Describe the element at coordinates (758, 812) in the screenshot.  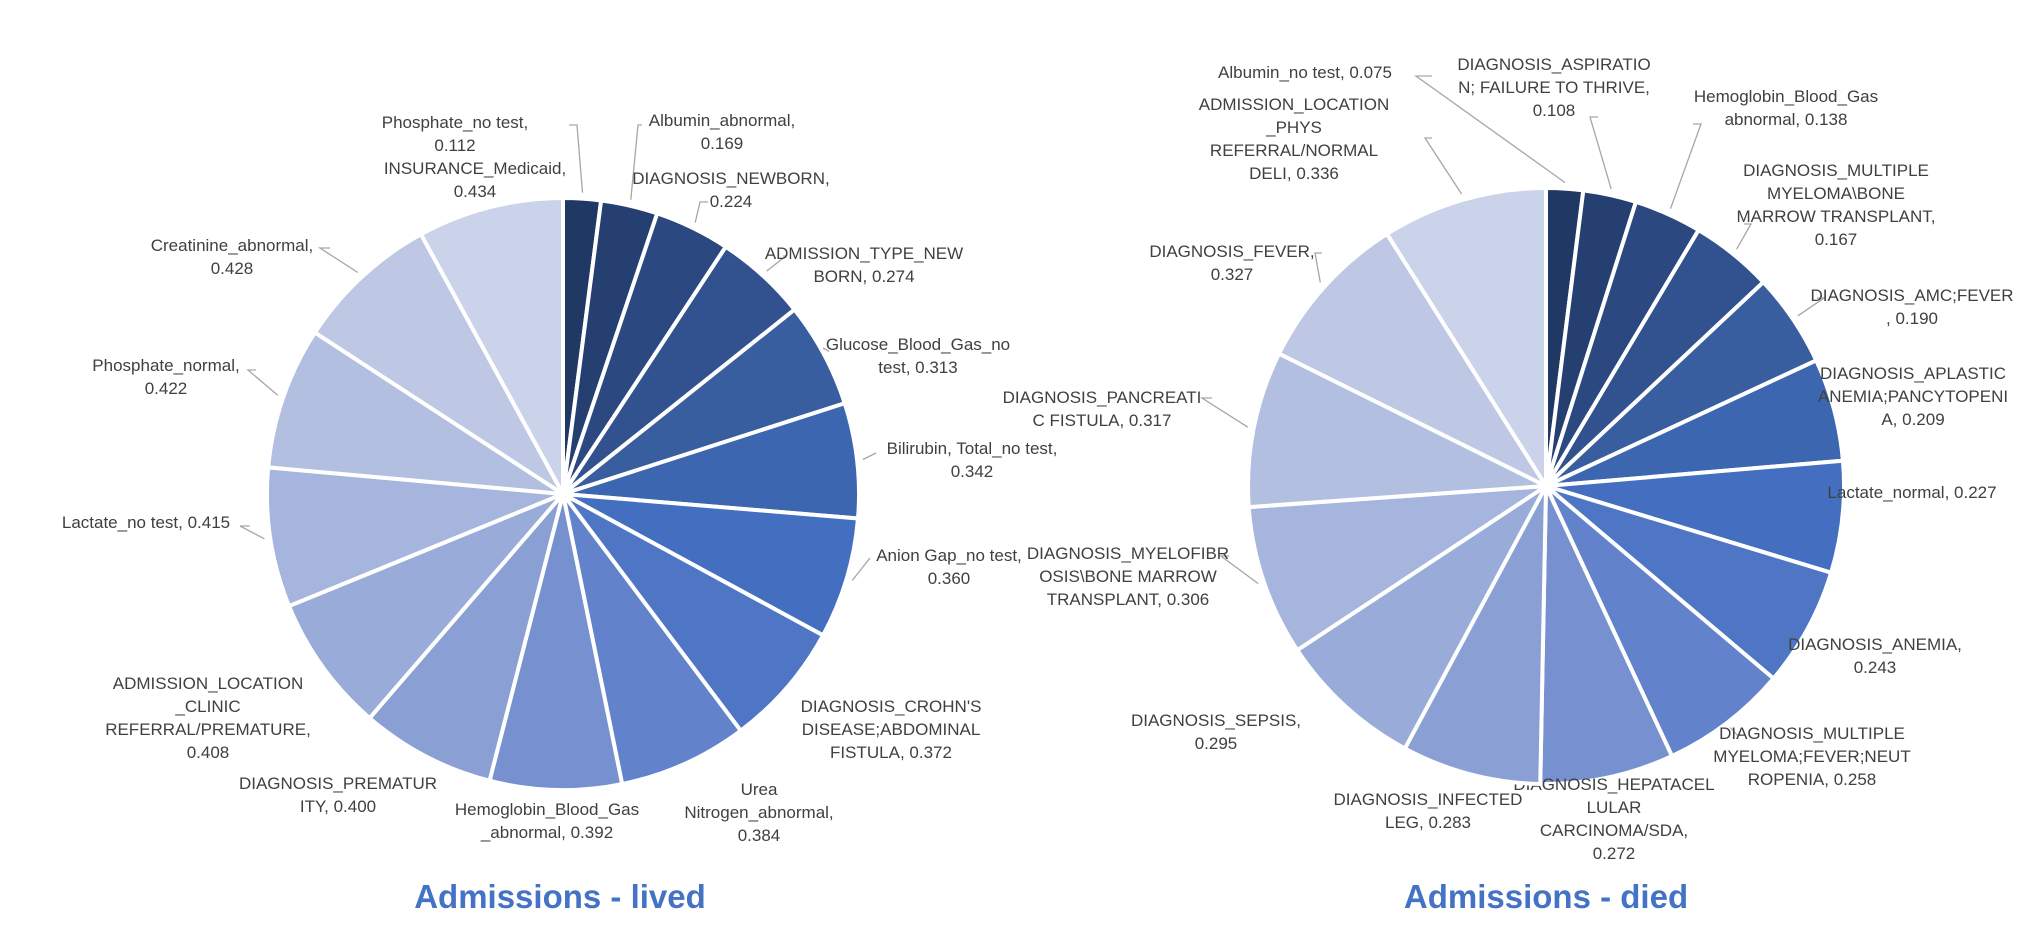
I see `data-label-urea-nitrogen-abnormal-0-384: Urea Nitrogen_abnormal, 0.384` at that location.